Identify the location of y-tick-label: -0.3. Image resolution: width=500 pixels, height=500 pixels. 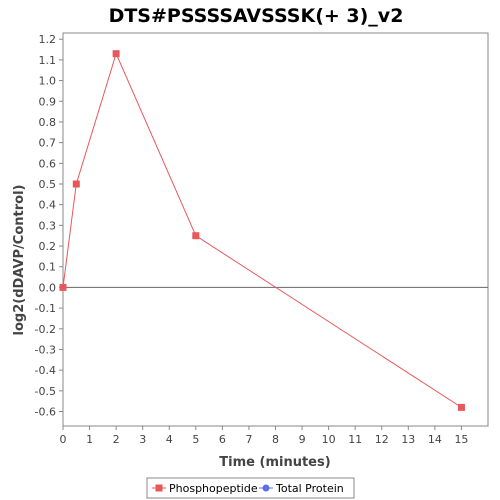
(45, 349).